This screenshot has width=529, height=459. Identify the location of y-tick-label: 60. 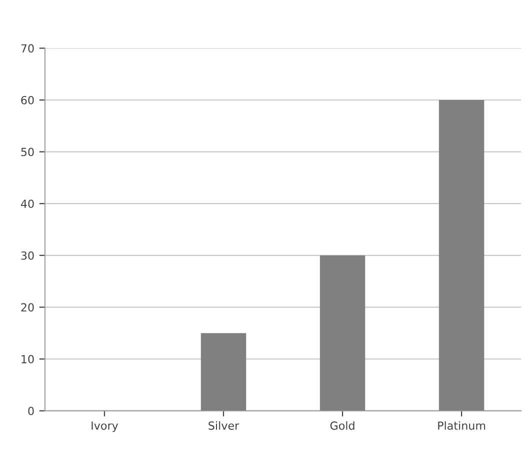
(27, 100).